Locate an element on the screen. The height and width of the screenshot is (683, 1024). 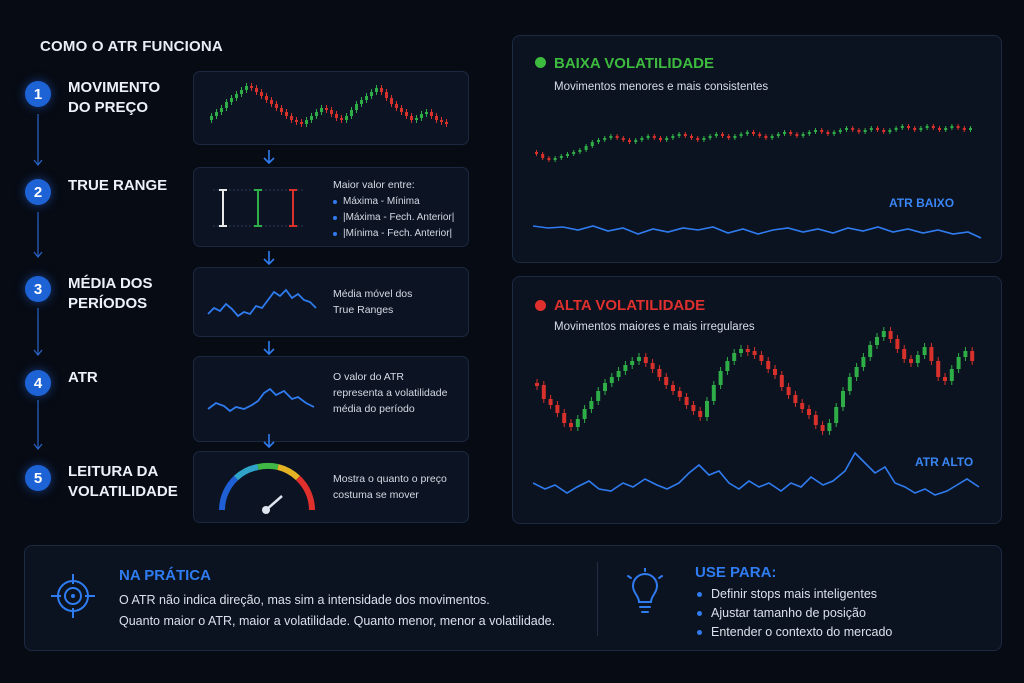
step-1-number: 1 is located at coordinates (38, 94).